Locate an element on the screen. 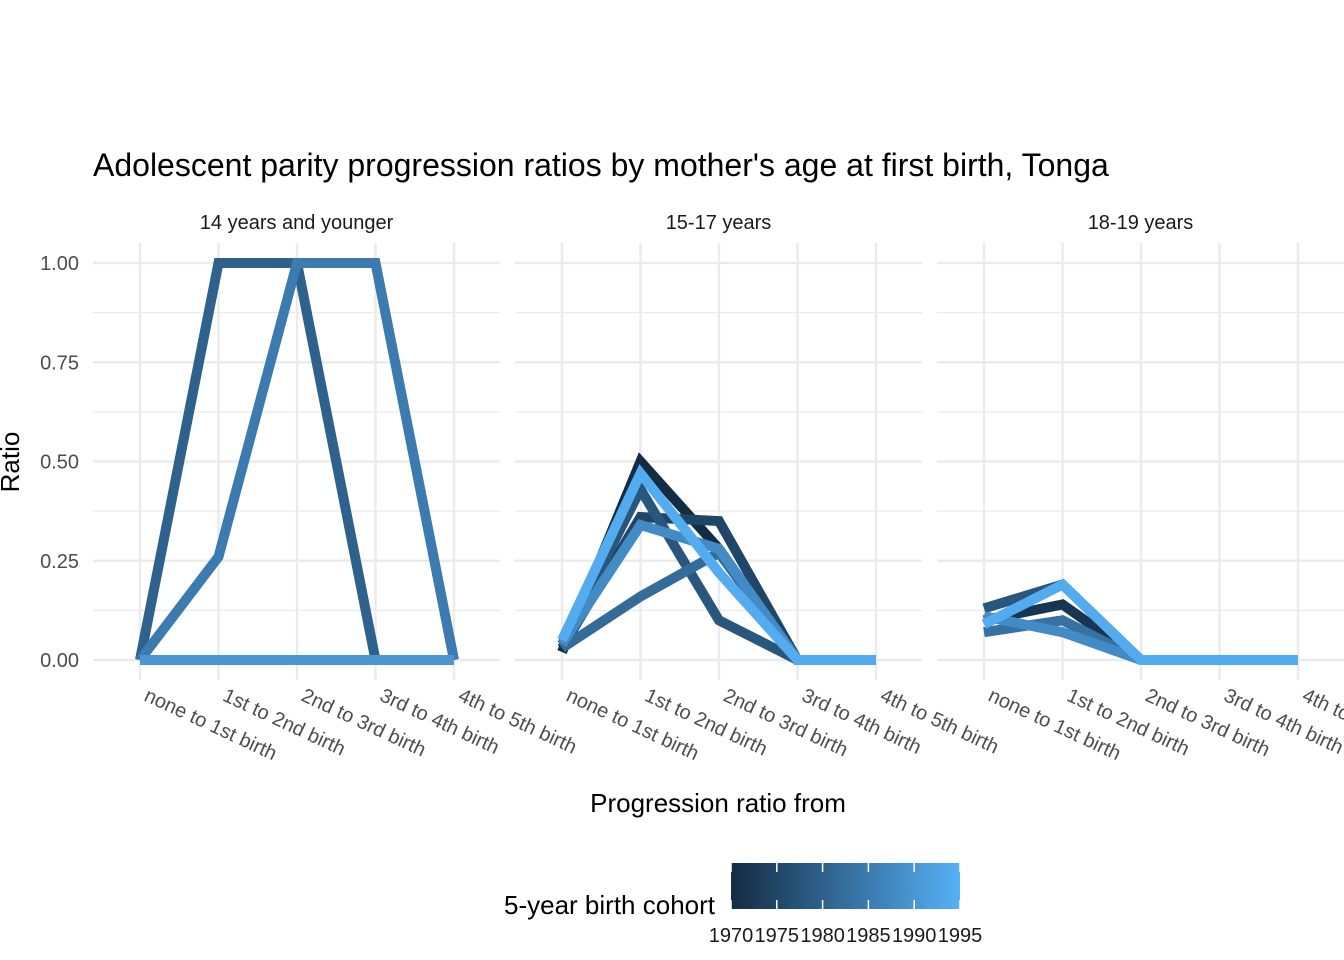 Image resolution: width=1344 pixels, height=960 pixels. grid is located at coordinates (718, 461).